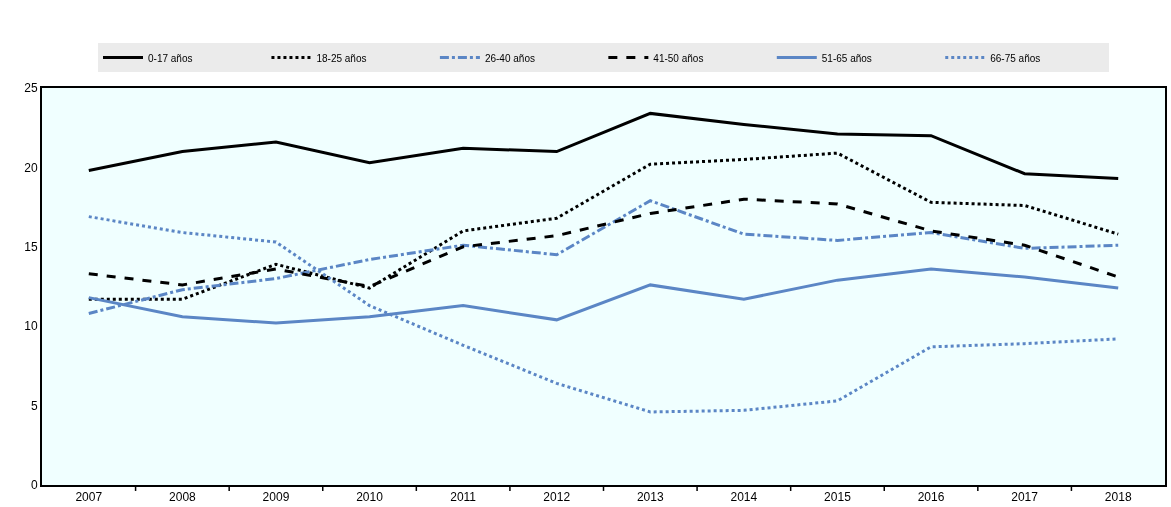 The height and width of the screenshot is (507, 1171). I want to click on legend-label: 26-40 años, so click(509, 58).